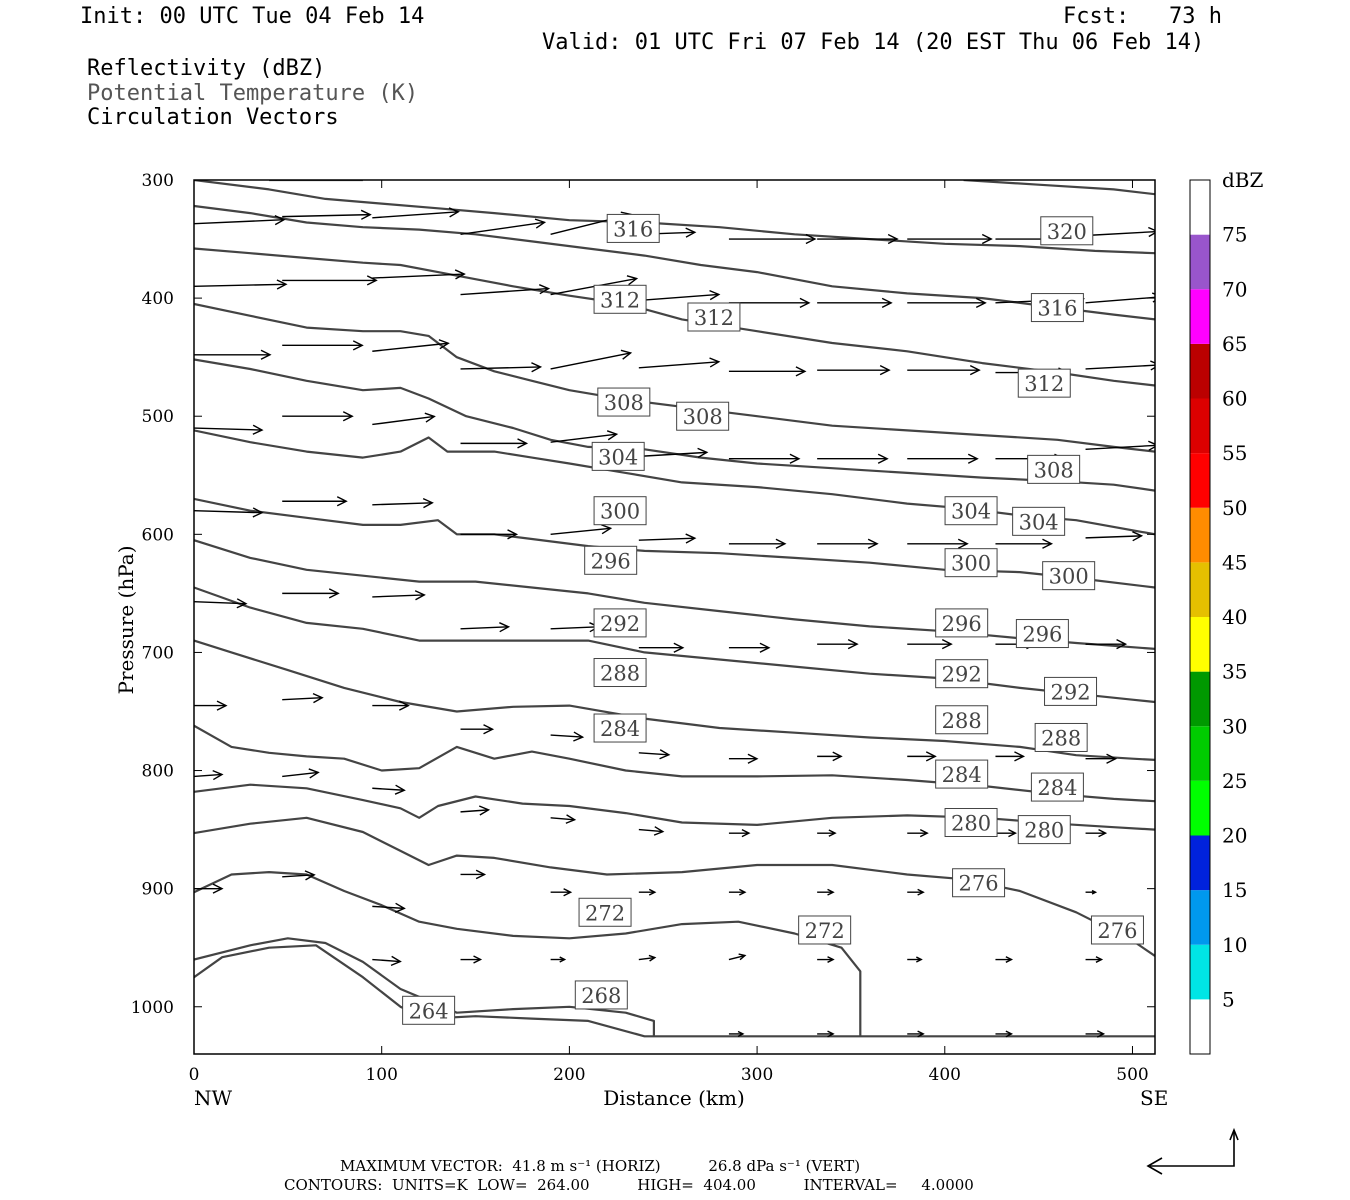 The image size is (1350, 1200). What do you see at coordinates (1044, 383) in the screenshot?
I see `contour-label: 312` at bounding box center [1044, 383].